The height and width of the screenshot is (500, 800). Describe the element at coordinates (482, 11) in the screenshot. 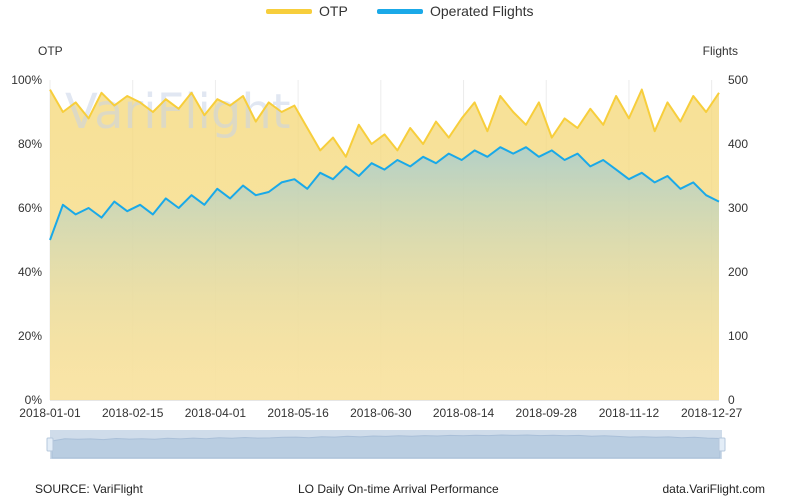

I see `legend-label-flights: Operated Flights` at that location.